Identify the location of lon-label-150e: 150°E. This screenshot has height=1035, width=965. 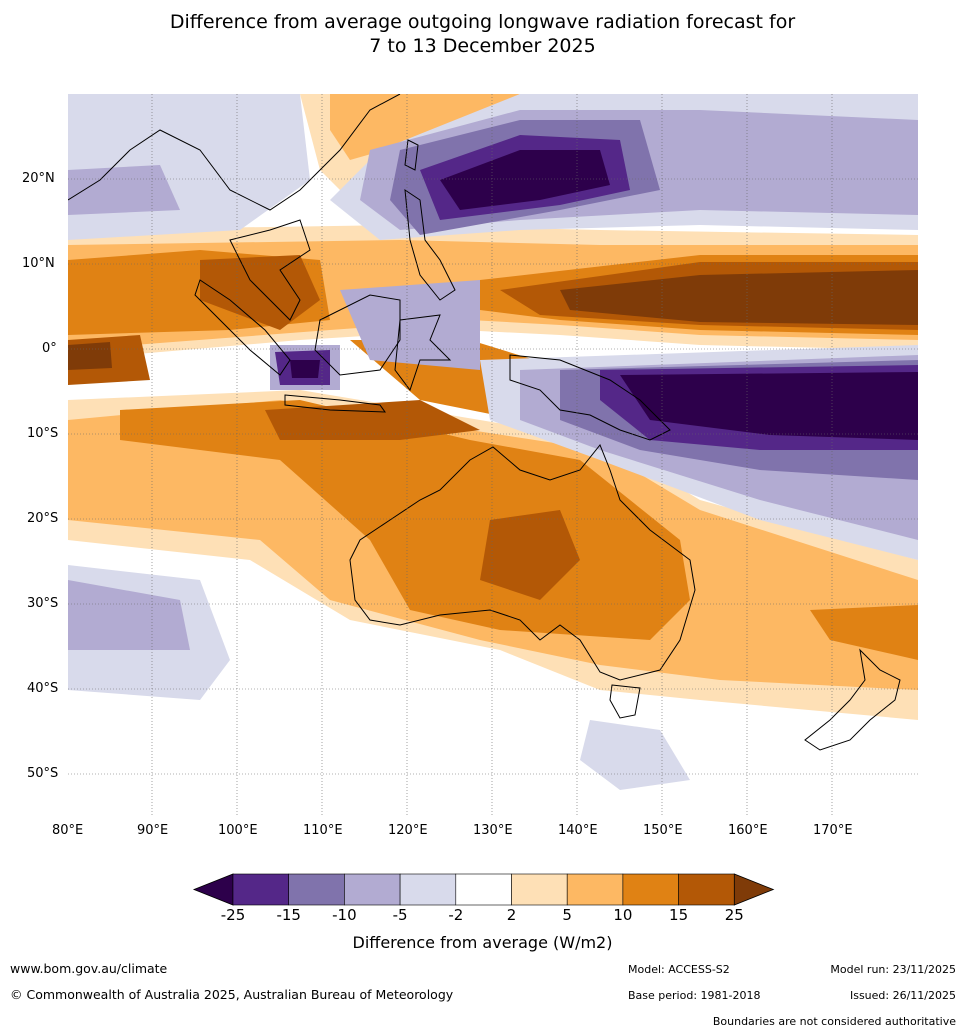
(663, 830).